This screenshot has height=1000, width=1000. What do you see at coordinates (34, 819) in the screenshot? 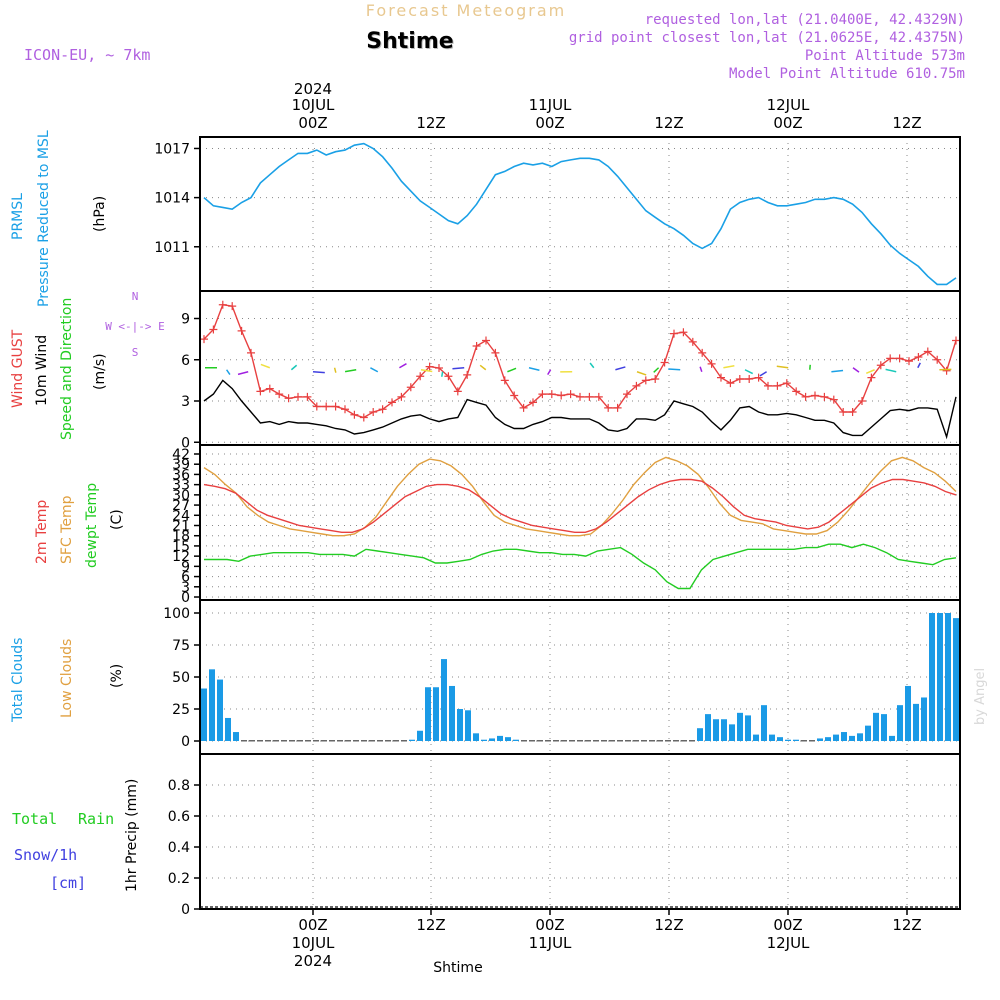
I see `label-total: Total` at bounding box center [34, 819].